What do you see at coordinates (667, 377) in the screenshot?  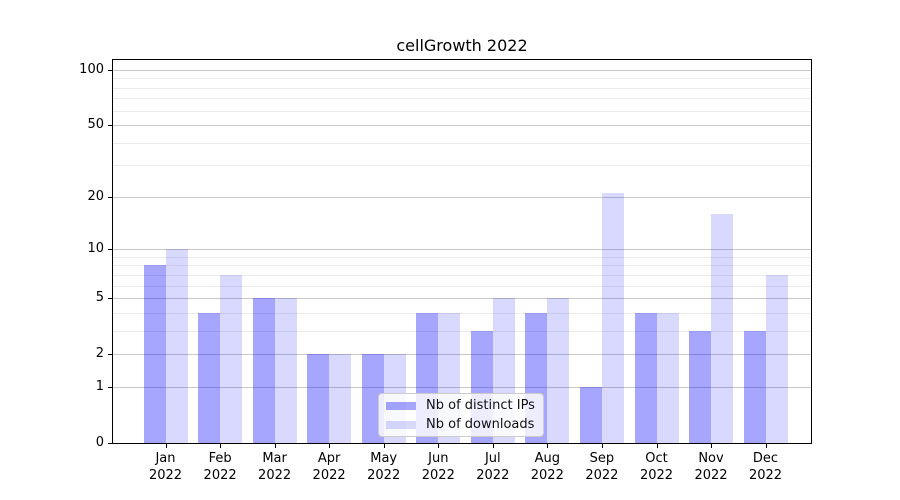 I see `bar-oct-downloads` at bounding box center [667, 377].